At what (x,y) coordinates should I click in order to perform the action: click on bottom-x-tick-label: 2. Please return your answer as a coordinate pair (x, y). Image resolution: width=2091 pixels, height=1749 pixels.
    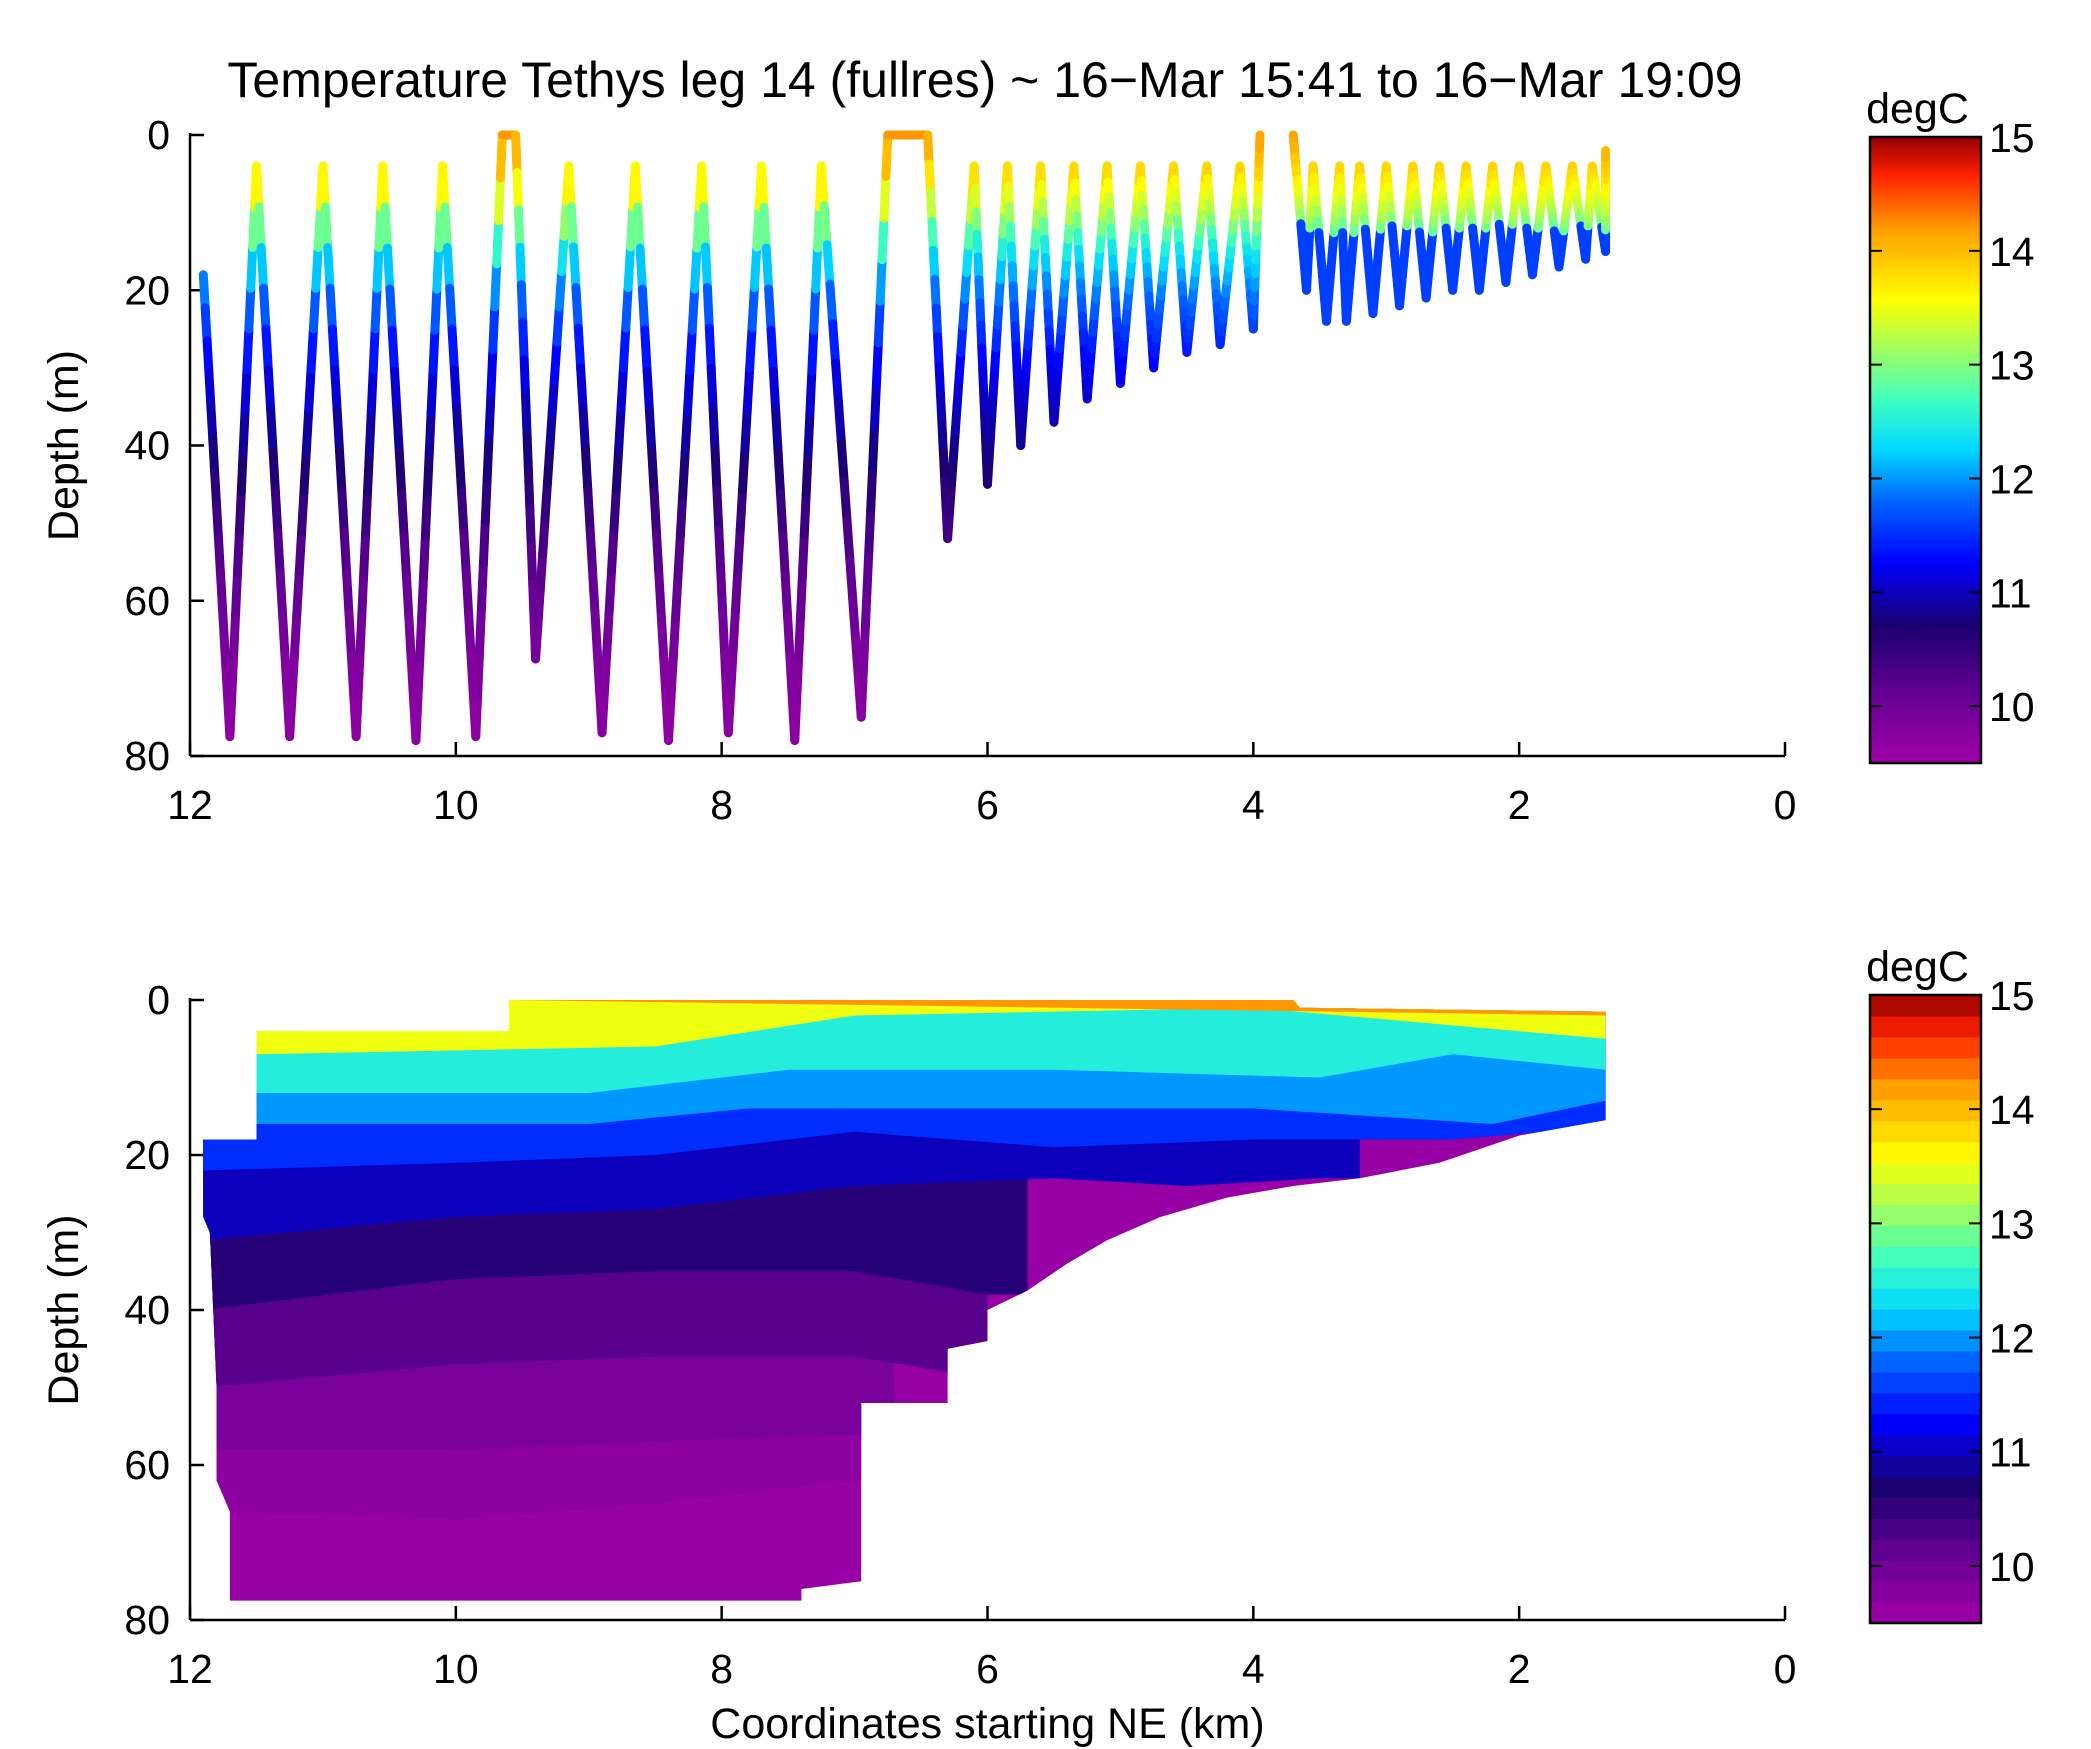
    Looking at the image, I should click on (1519, 1669).